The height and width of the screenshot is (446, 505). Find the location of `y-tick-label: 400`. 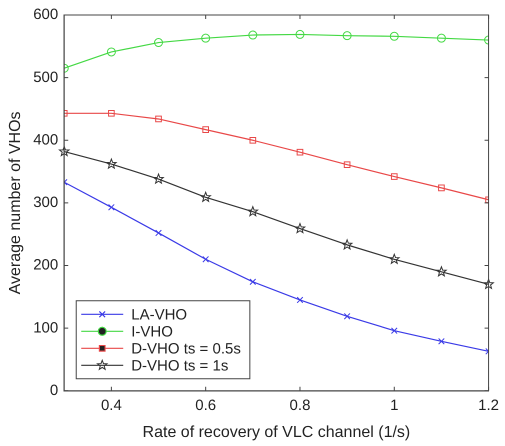

y-tick-label: 400 is located at coordinates (45, 139).